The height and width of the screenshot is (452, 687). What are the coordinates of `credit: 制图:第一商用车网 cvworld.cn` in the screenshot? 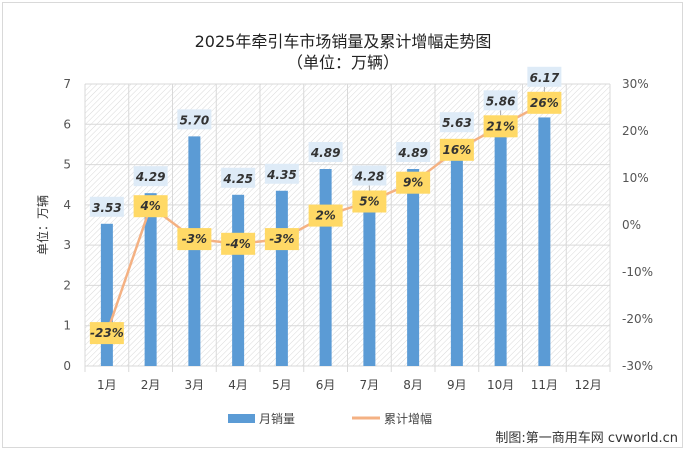 It's located at (586, 438).